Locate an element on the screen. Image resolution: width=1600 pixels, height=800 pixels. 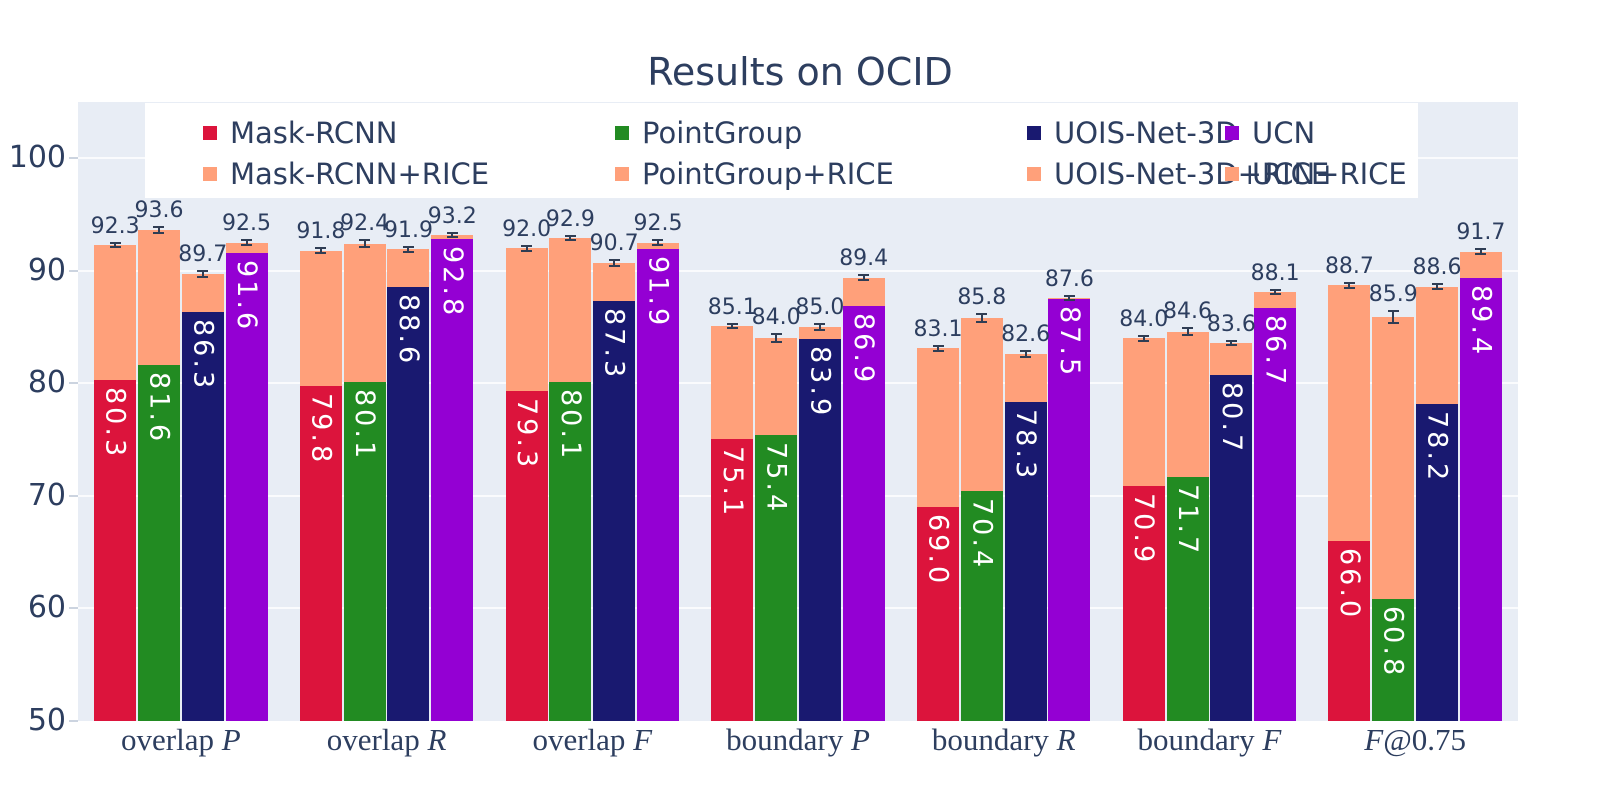
bar-value-text: 89.4 is located at coordinates (1481, 320).